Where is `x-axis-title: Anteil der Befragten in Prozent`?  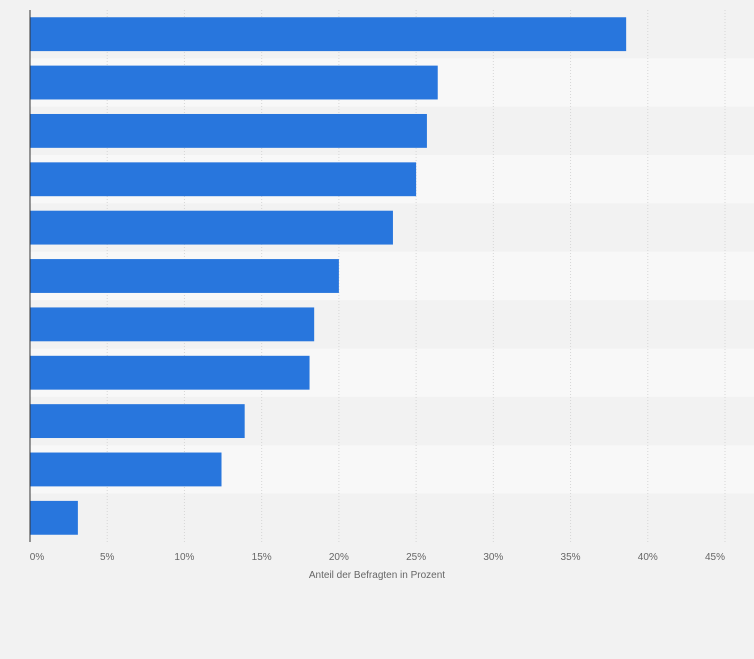
x-axis-title: Anteil der Befragten in Prozent is located at coordinates (377, 575).